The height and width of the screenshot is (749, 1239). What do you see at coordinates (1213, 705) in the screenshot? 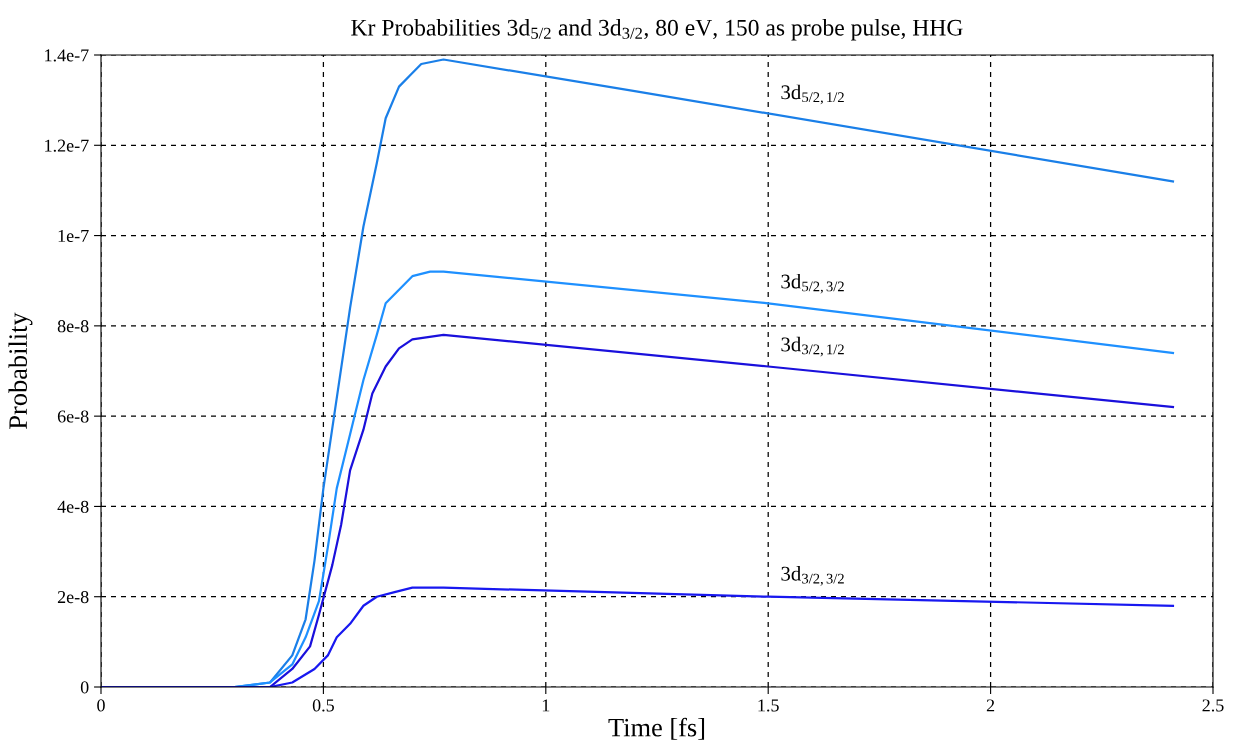
I see `x-tick-label: 2.5` at bounding box center [1213, 705].